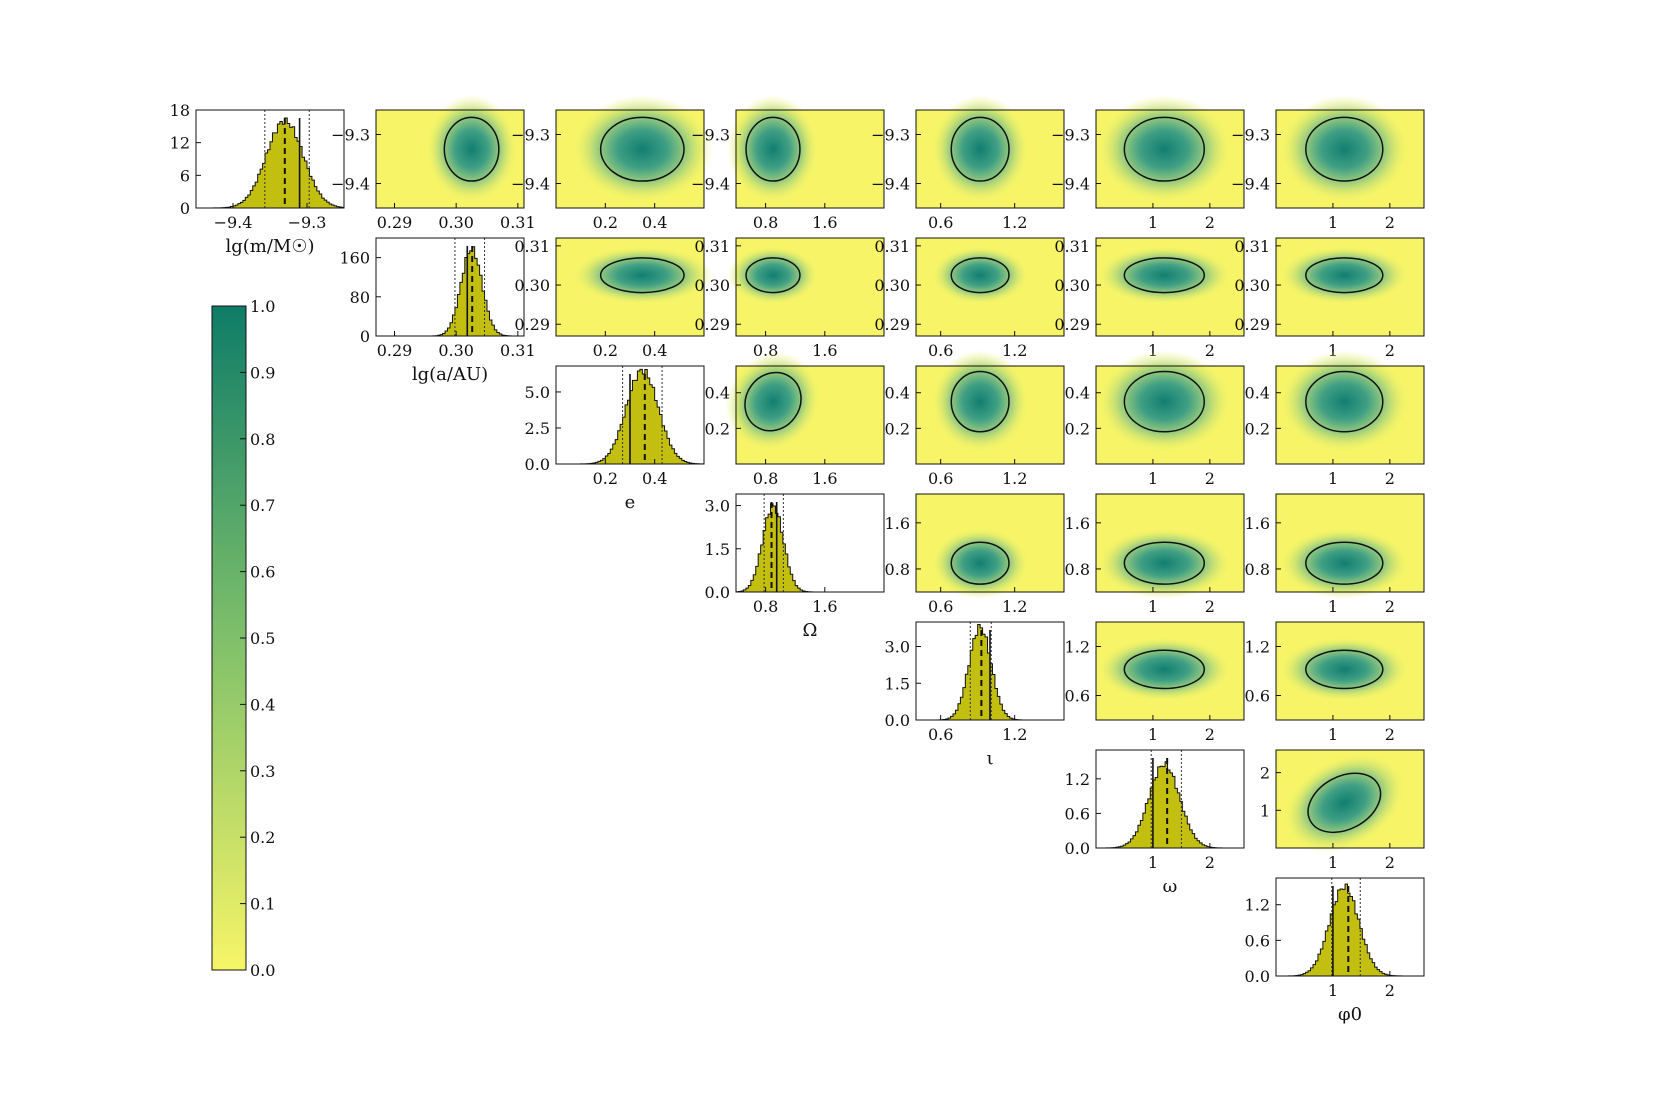 The height and width of the screenshot is (1107, 1661). What do you see at coordinates (1252, 285) in the screenshot?
I see `y-tick-label: 0.30` at bounding box center [1252, 285].